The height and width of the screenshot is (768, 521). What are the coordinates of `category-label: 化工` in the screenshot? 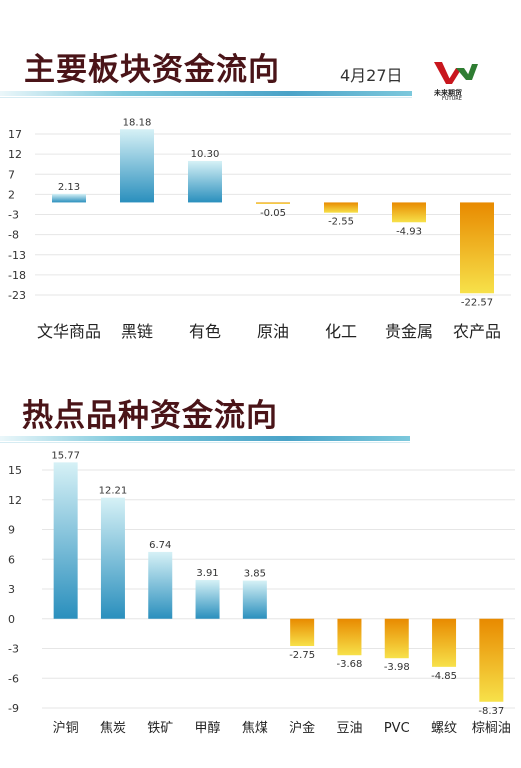 It's located at (341, 331).